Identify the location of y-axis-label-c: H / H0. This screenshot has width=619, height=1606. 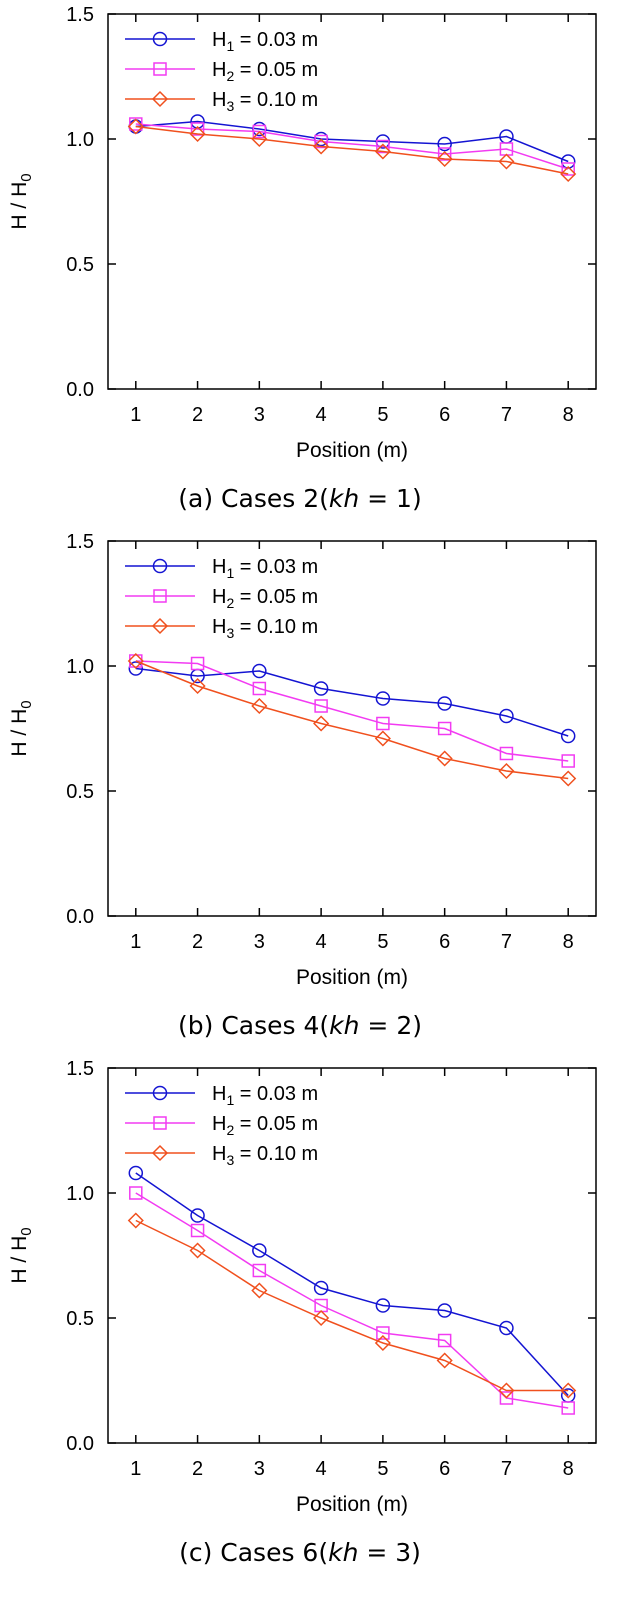
(21, 1255).